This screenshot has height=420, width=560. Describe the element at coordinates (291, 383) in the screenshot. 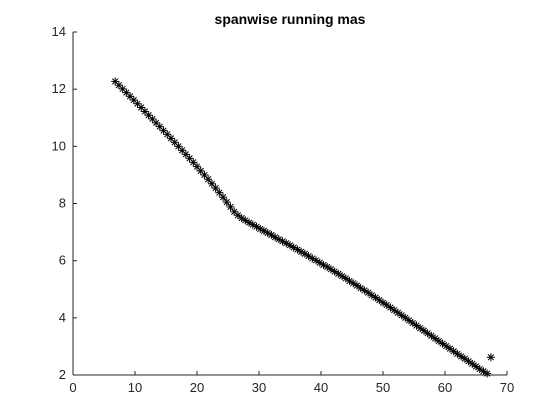

I see `x-axis-ticks: 0 10 20 30 40 50 60 70` at that location.